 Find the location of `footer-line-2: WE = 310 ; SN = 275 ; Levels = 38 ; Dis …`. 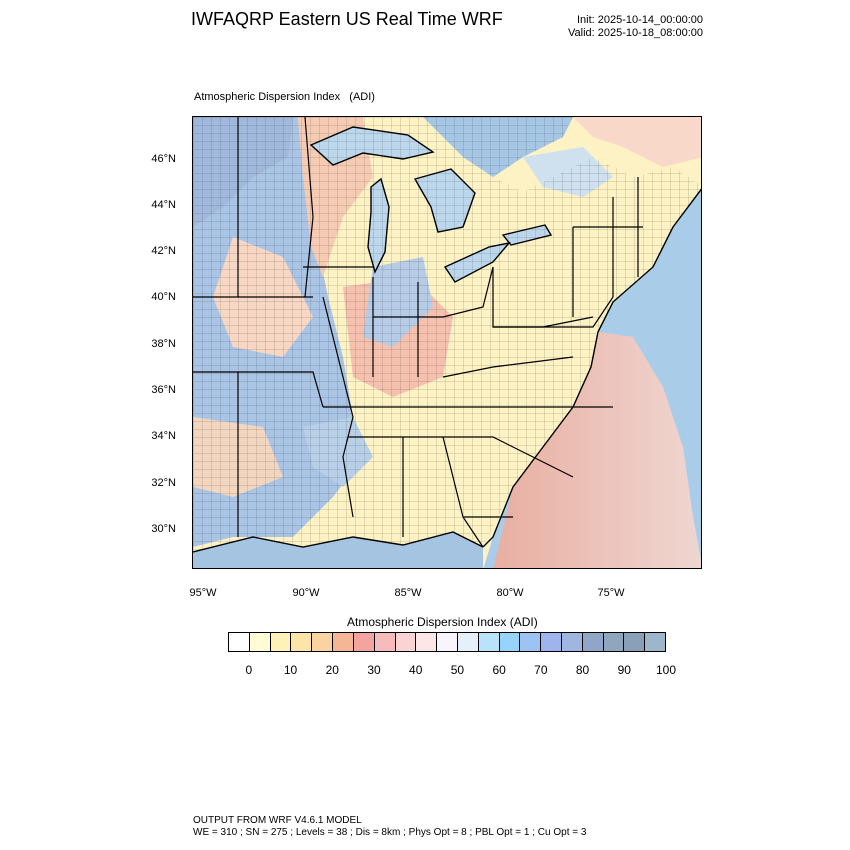

footer-line-2: WE = 310 ; SN = 275 ; Levels = 38 ; Dis … is located at coordinates (390, 832).